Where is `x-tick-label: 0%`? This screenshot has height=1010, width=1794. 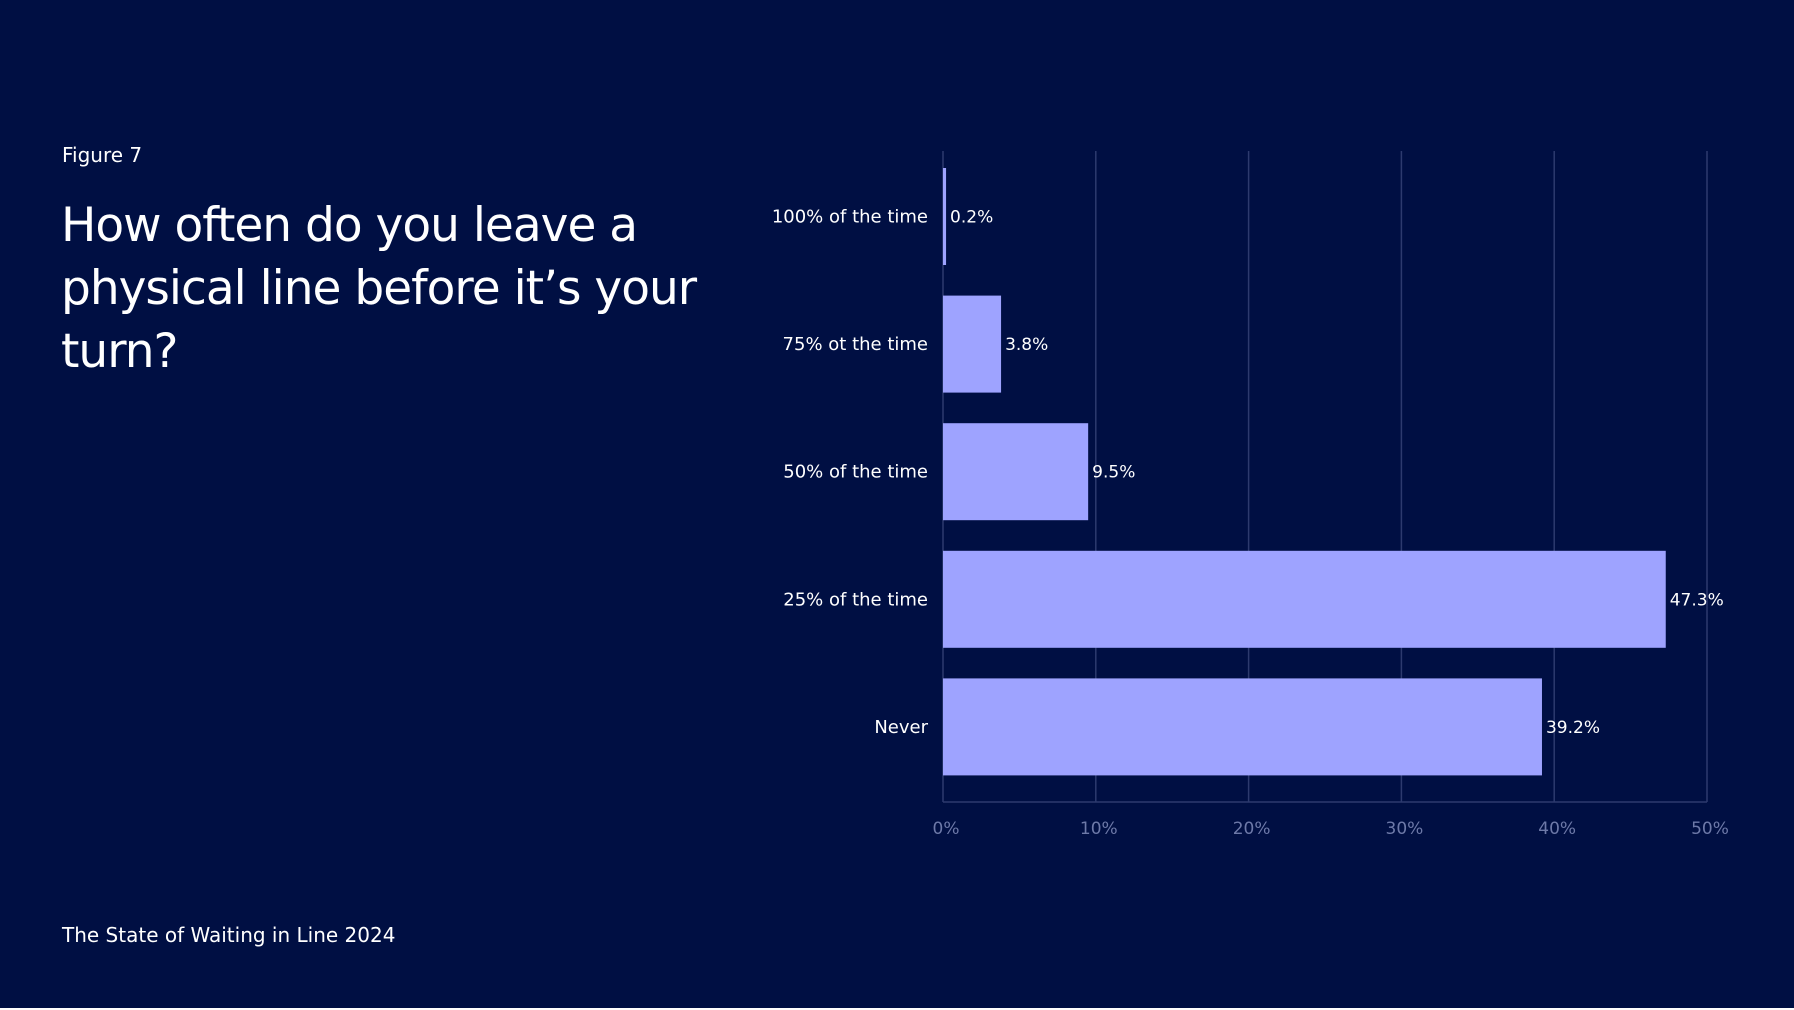
x-tick-label: 0% is located at coordinates (946, 829).